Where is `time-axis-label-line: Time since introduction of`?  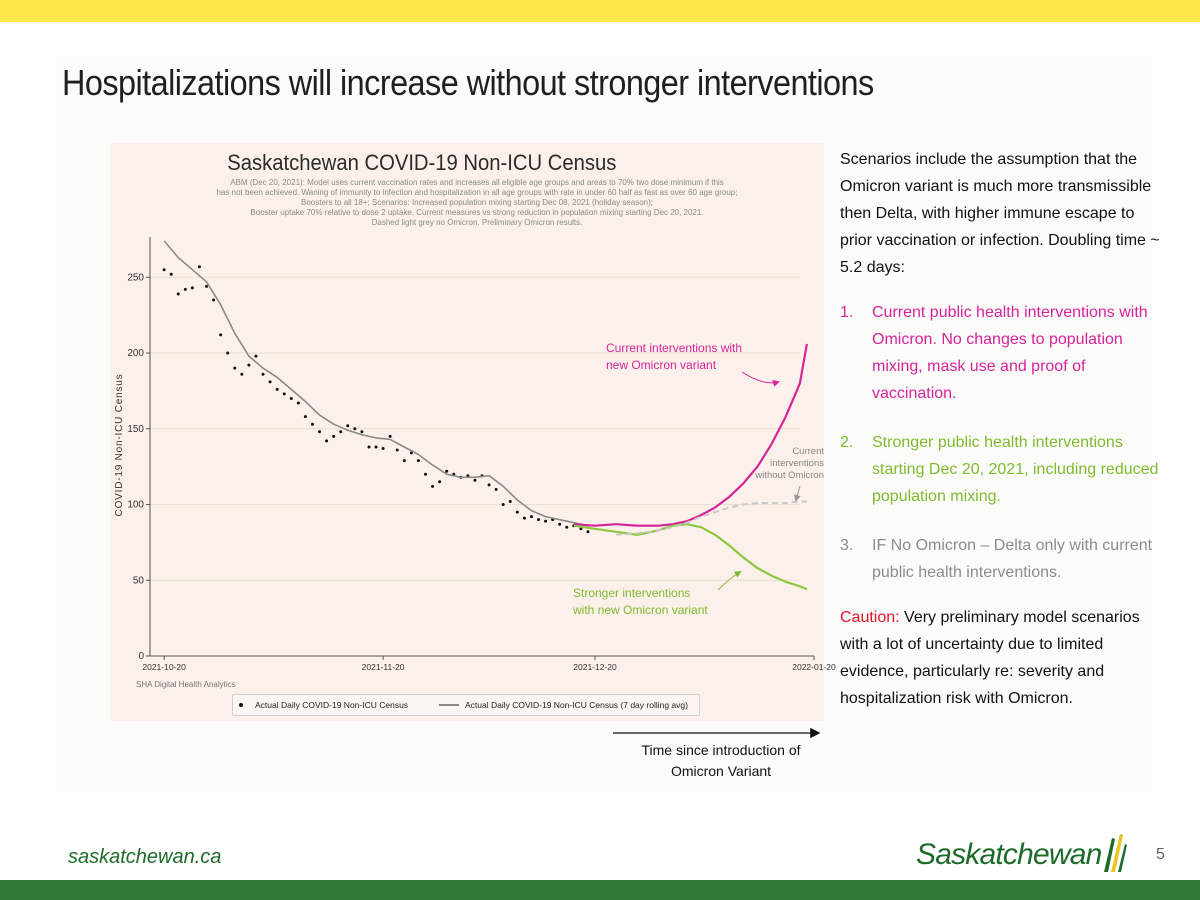
time-axis-label-line: Time since introduction of is located at coordinates (721, 750).